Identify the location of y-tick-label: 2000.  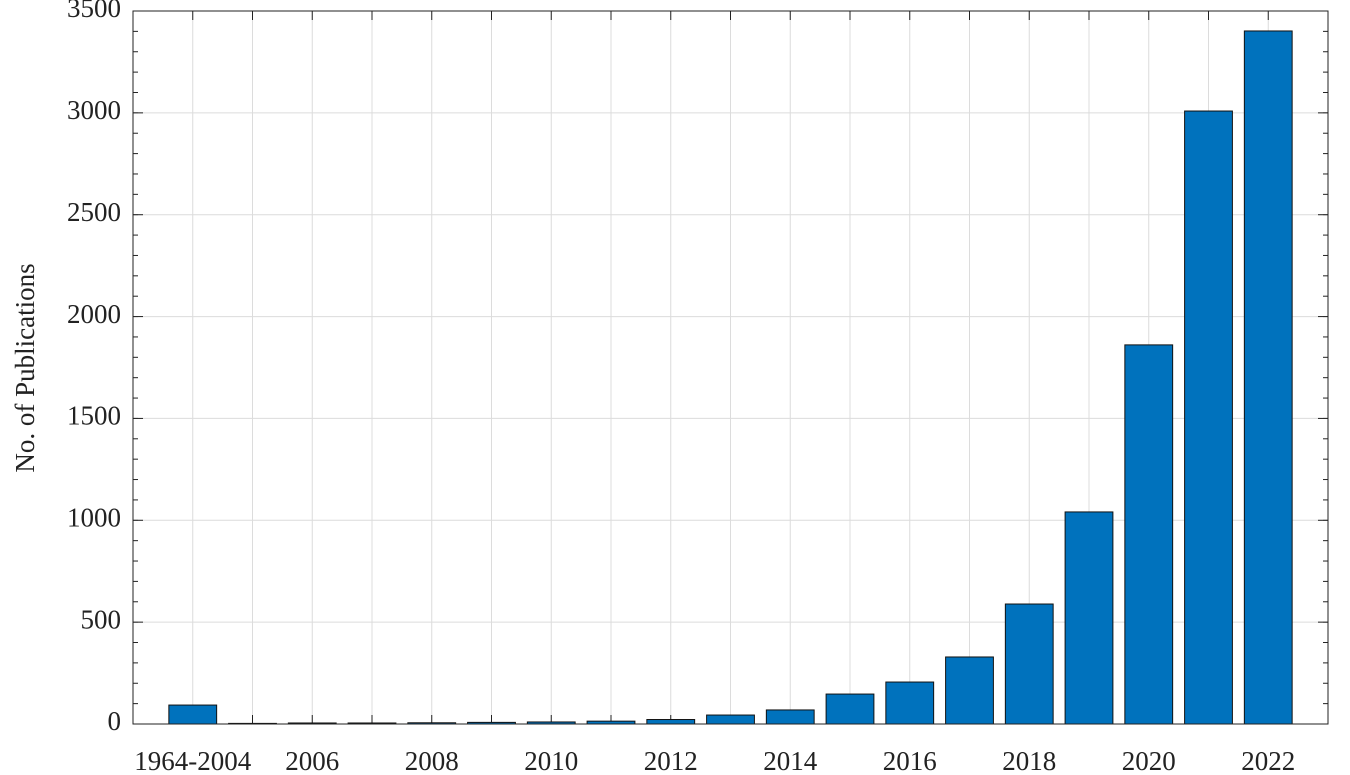
(94, 314).